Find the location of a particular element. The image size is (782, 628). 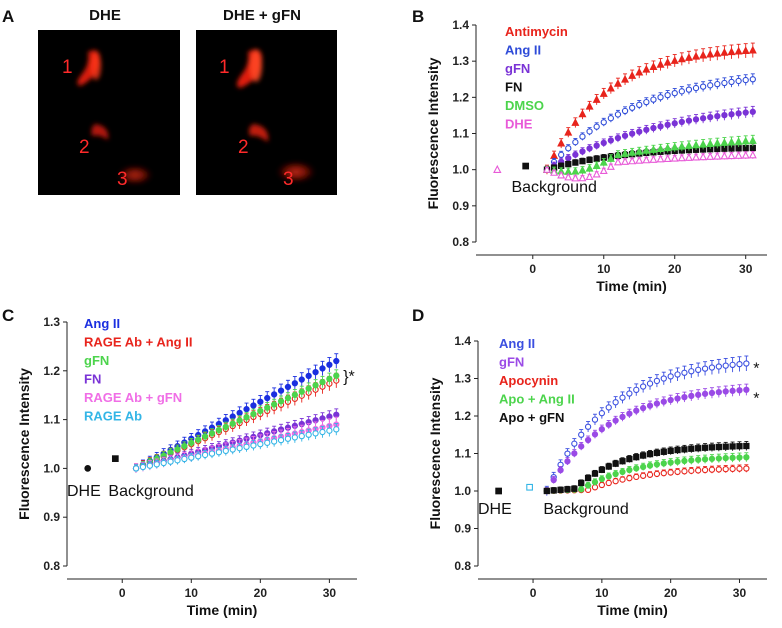

x-axis-label: Time (min) is located at coordinates (631, 286).